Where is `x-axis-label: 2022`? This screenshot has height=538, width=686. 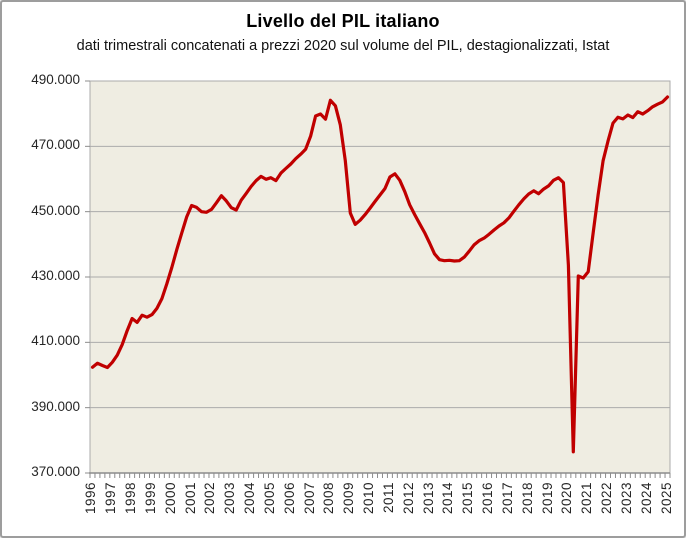
x-axis-label: 2022 is located at coordinates (607, 498).